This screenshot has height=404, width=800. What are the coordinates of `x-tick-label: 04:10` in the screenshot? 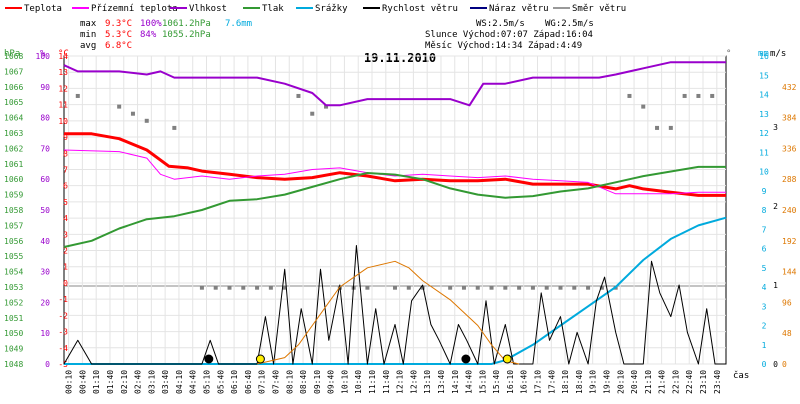 It's located at (179, 382).